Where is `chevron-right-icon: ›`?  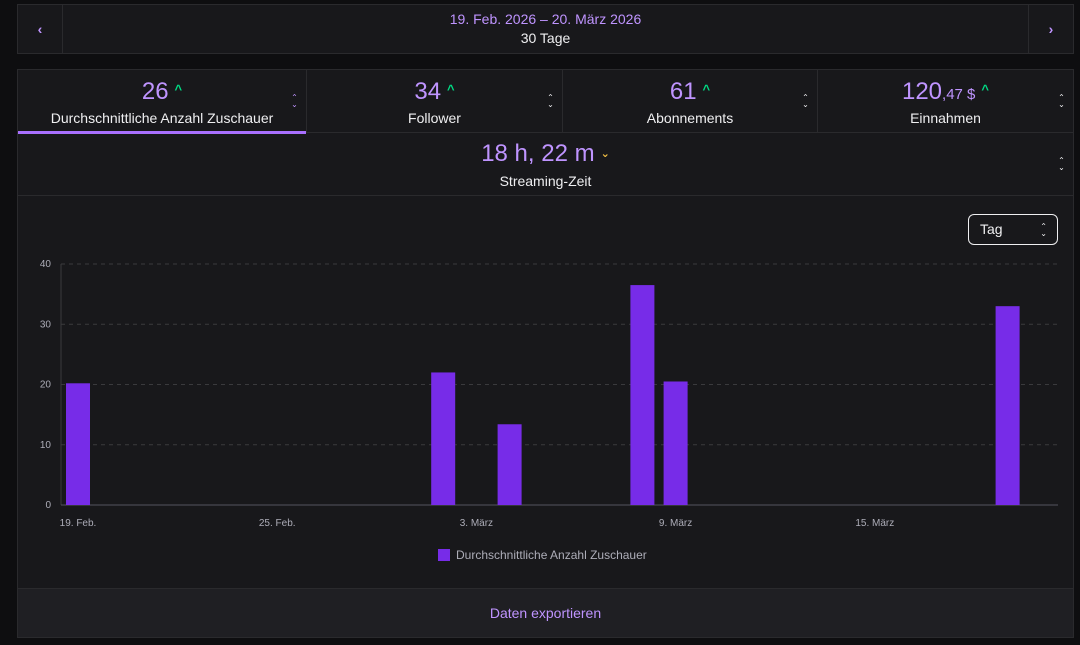
chevron-right-icon: › is located at coordinates (1051, 29).